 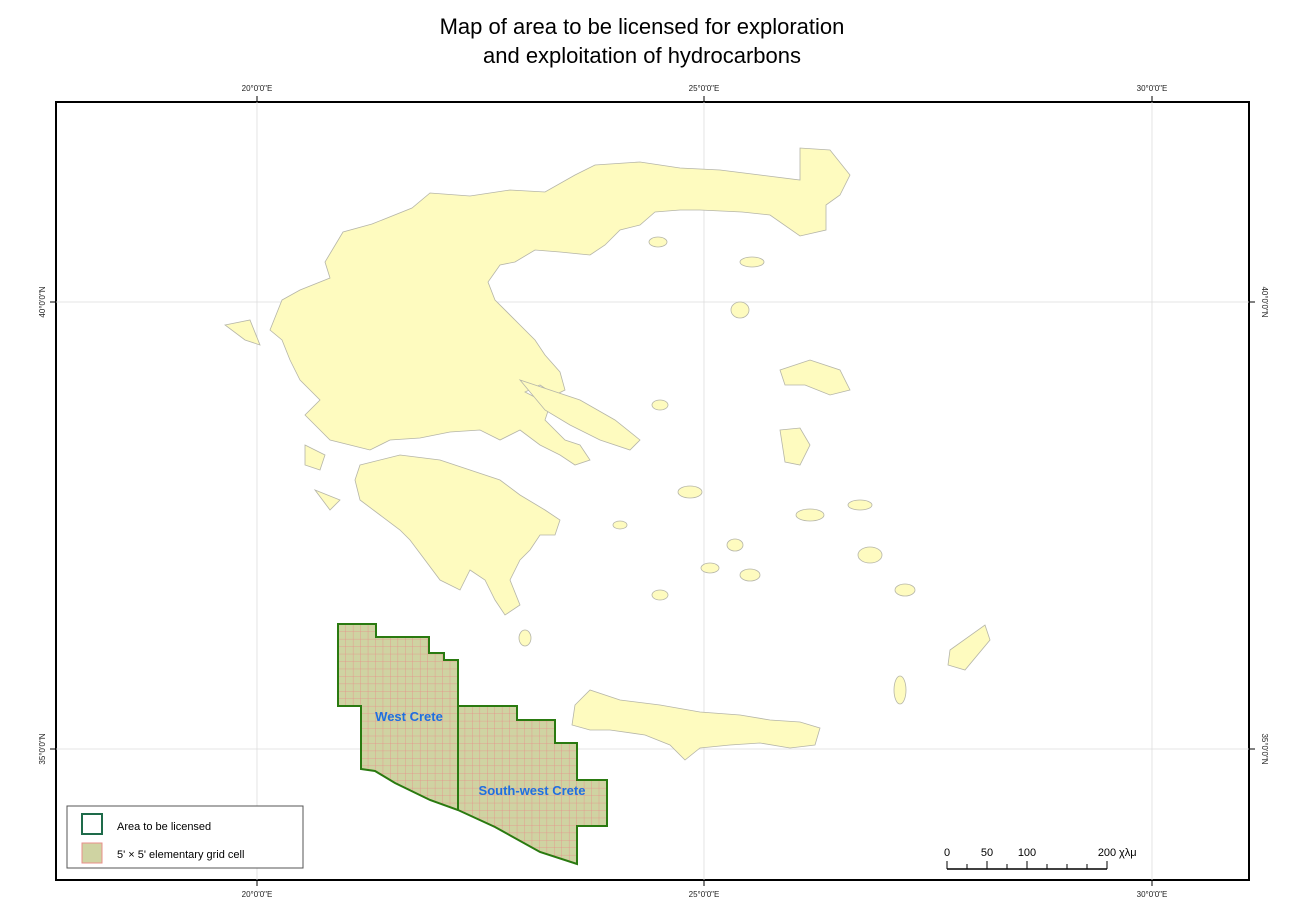 I want to click on map-title: and exploitation of hydrocarbons, so click(x=642, y=55).